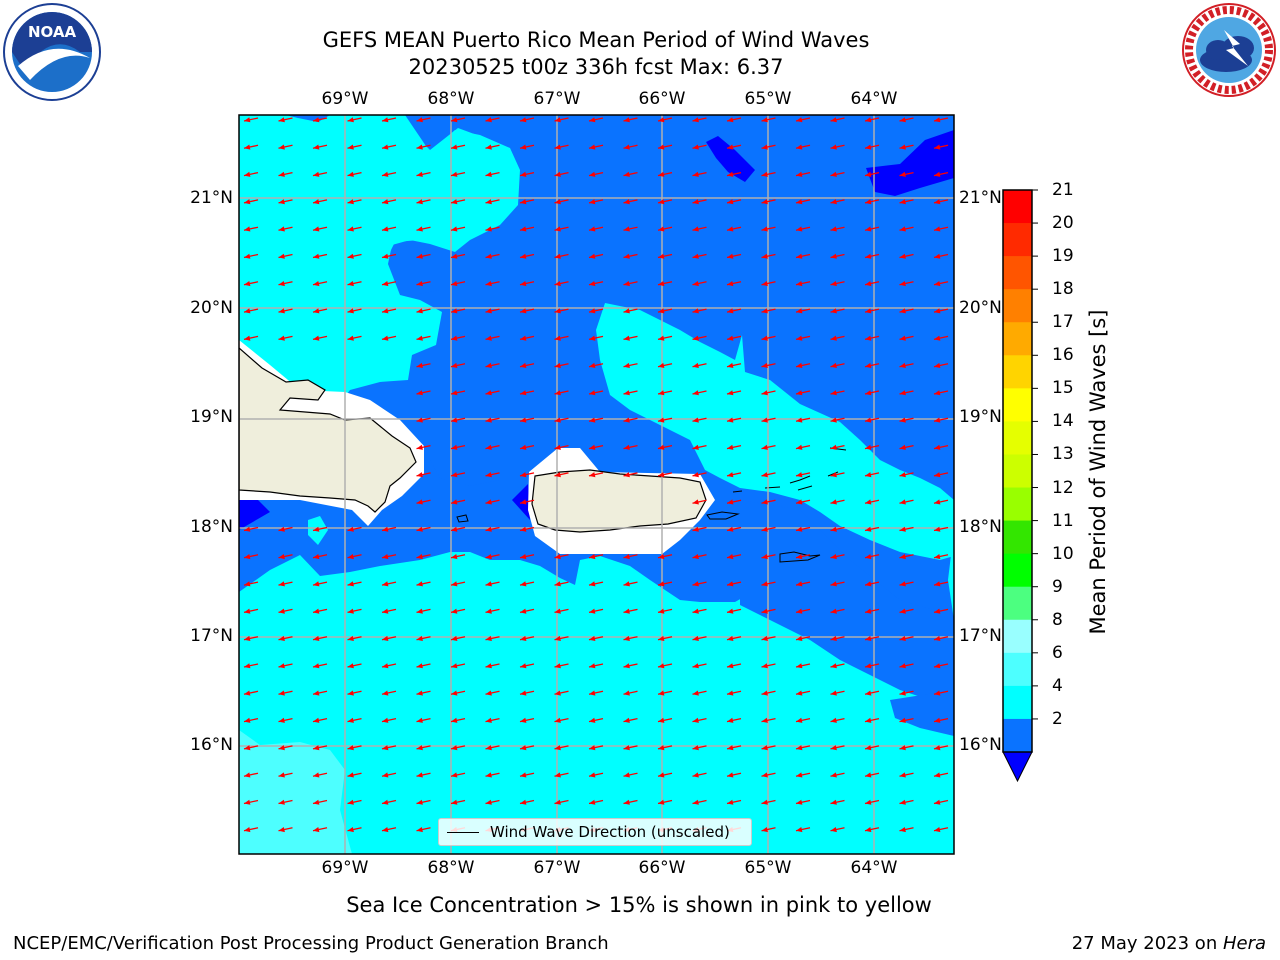 This screenshot has width=1280, height=960. I want to click on noaa-logo: NOAA, so click(52, 52).